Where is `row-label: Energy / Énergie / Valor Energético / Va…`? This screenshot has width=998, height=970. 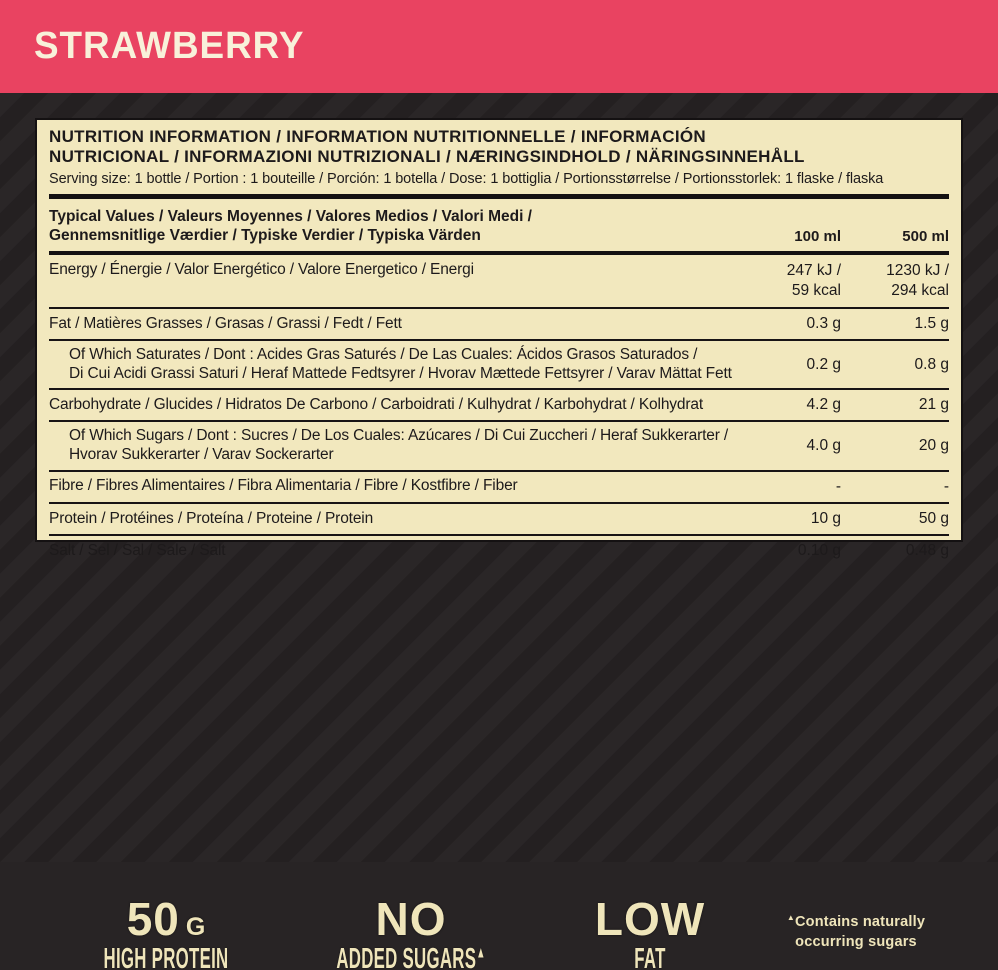 row-label: Energy / Énergie / Valor Energético / Va… is located at coordinates (261, 269).